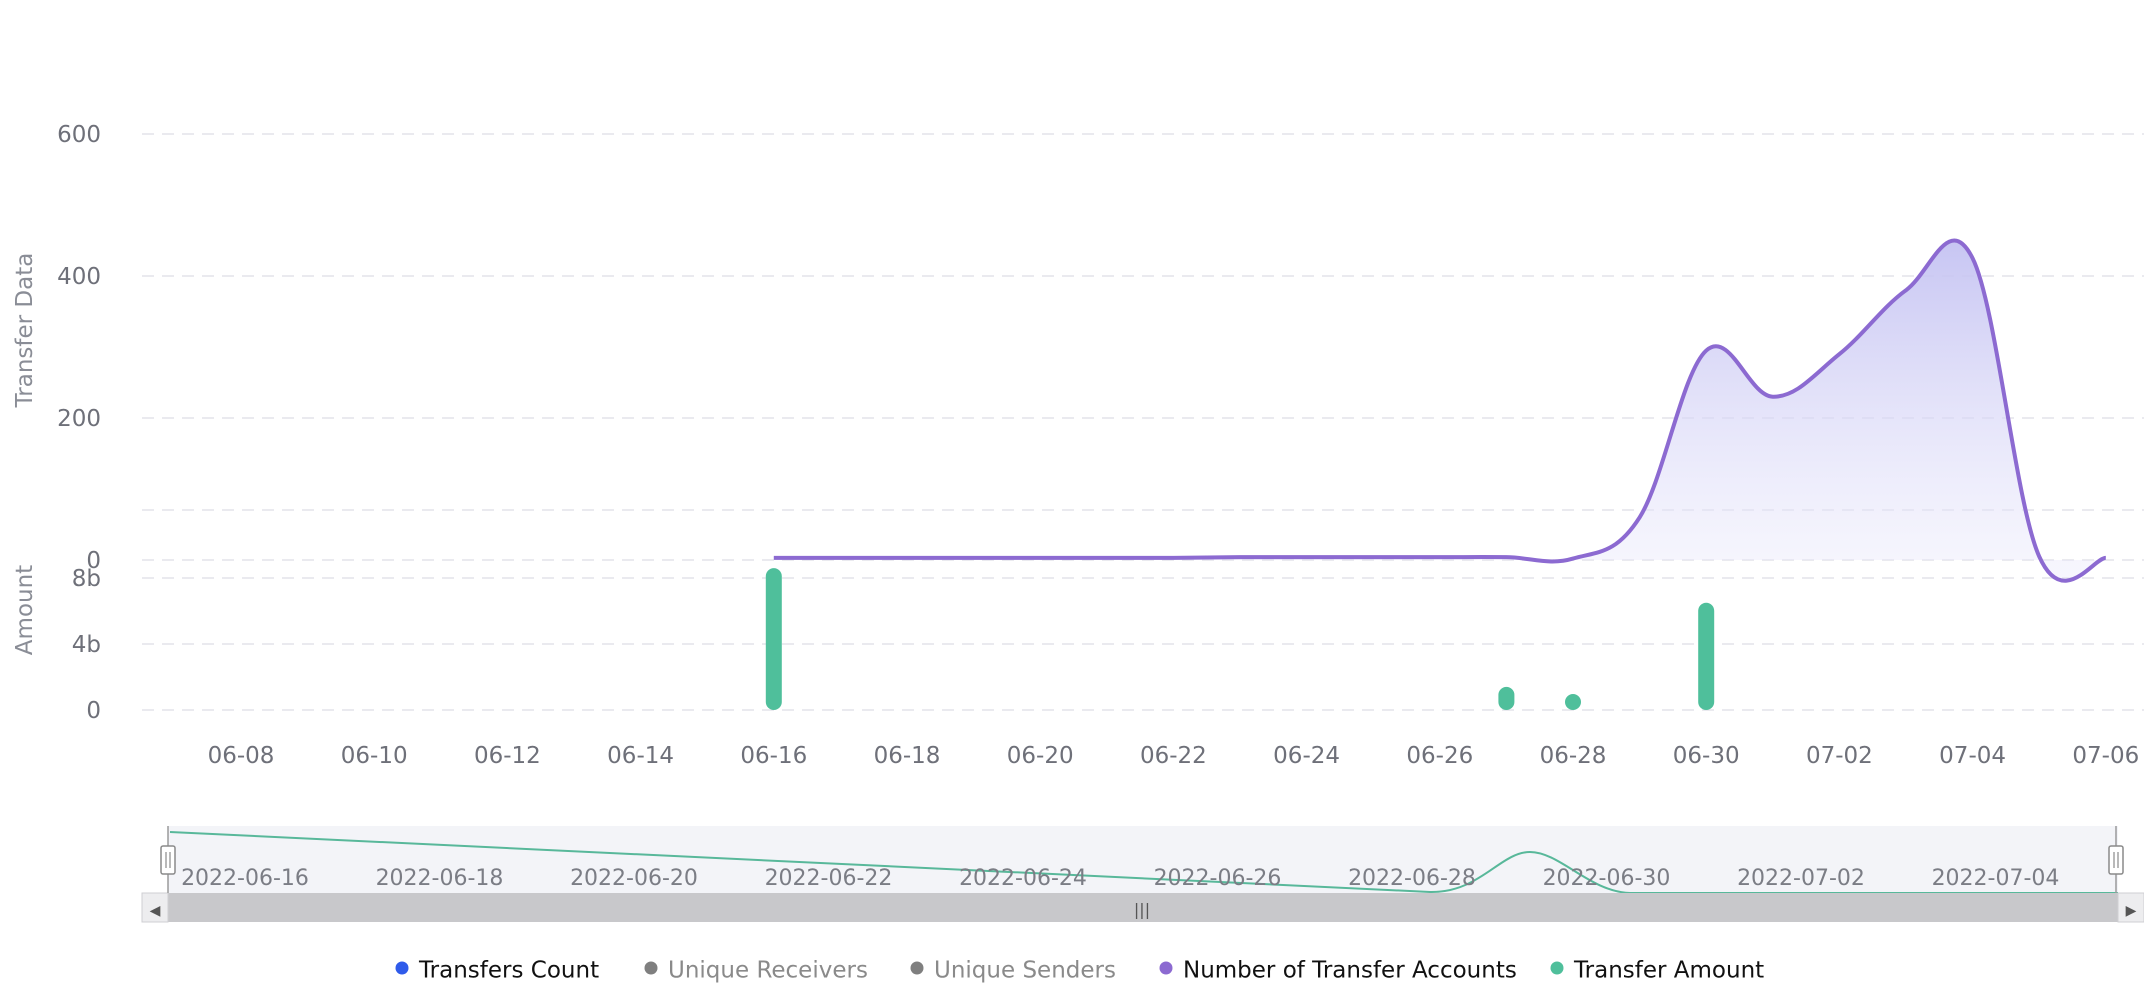  What do you see at coordinates (245, 878) in the screenshot?
I see `zoom-date-label: 2022-06-16` at bounding box center [245, 878].